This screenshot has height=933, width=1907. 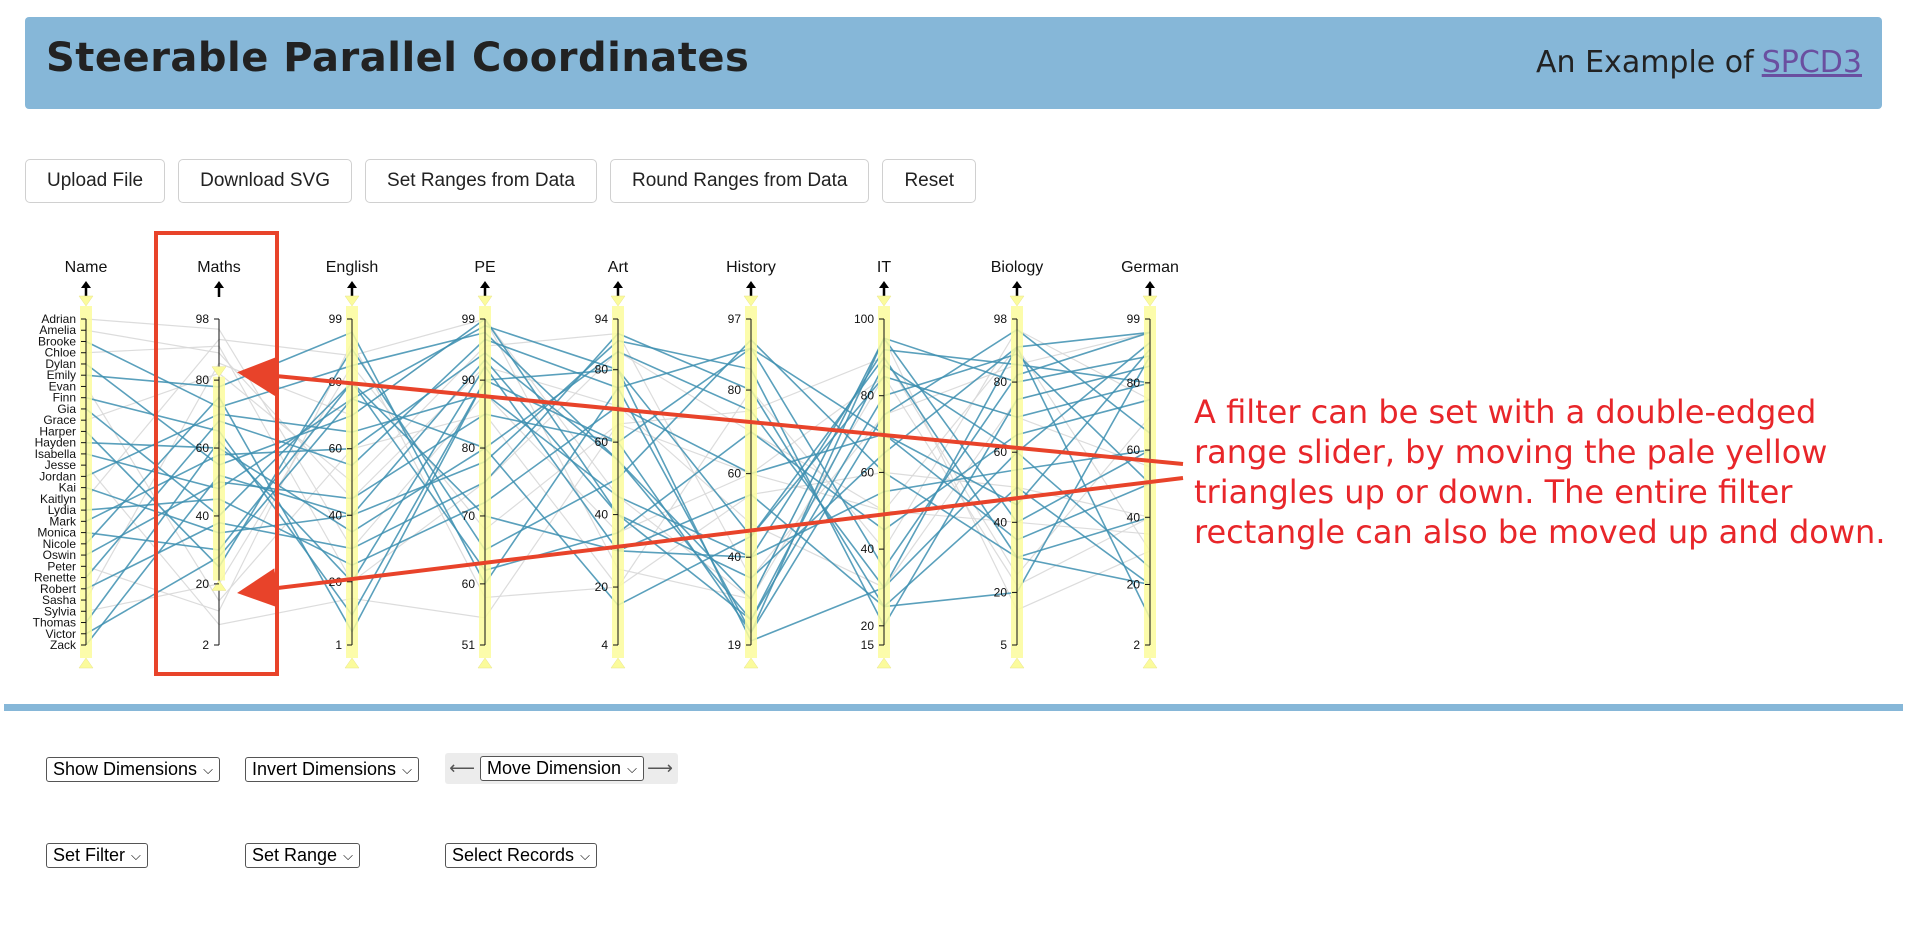 What do you see at coordinates (740, 181) in the screenshot?
I see `round-ranges-button: Round Ranges from Data` at bounding box center [740, 181].